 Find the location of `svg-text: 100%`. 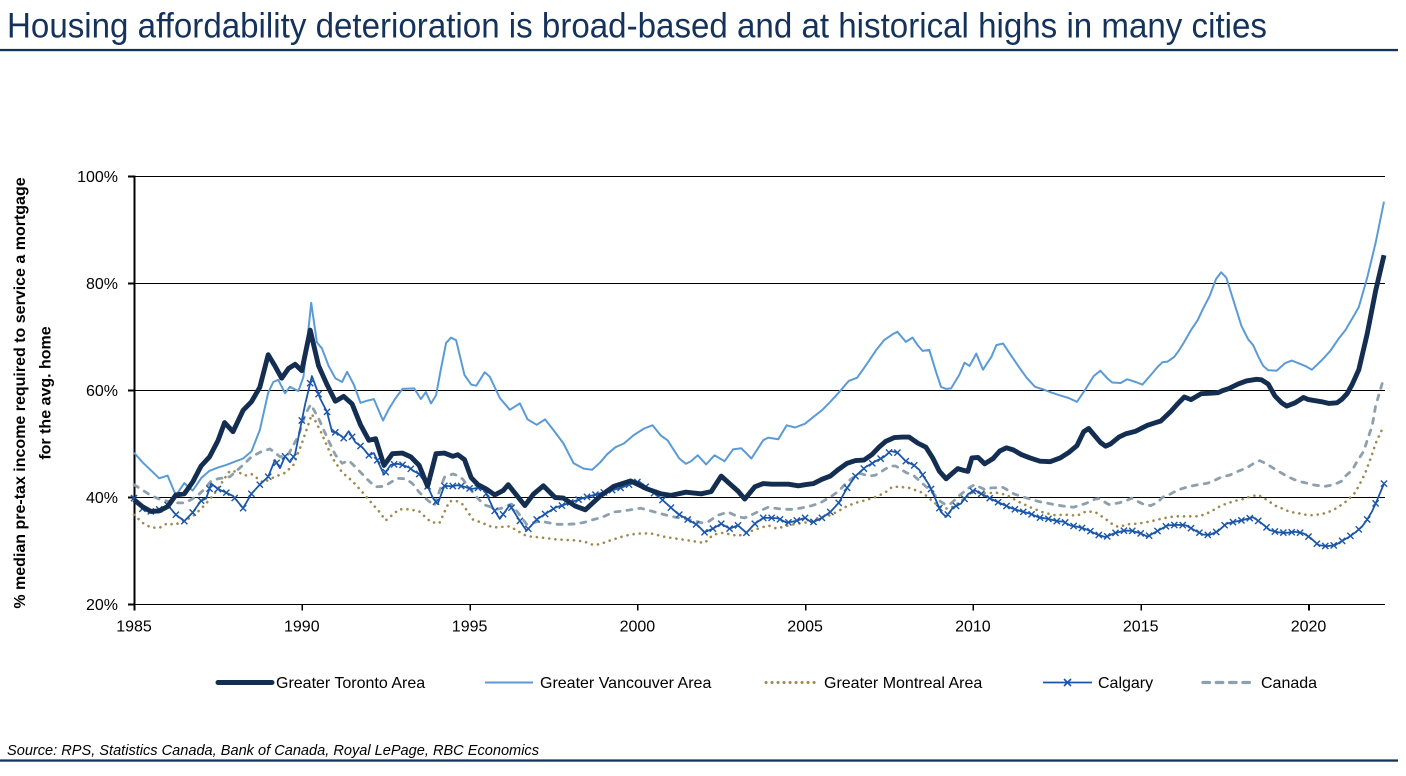

svg-text: 100% is located at coordinates (97, 177).